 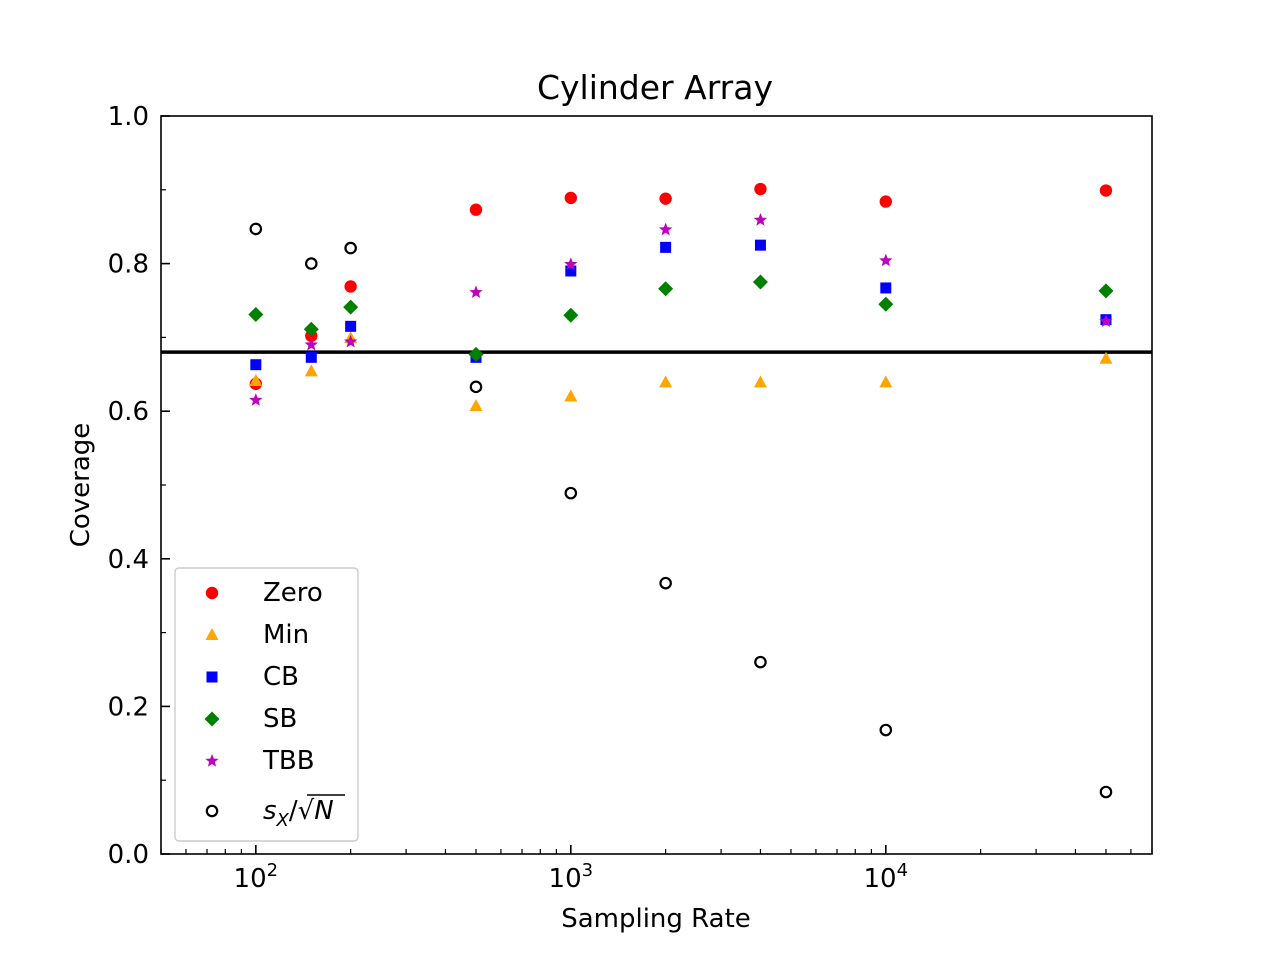 What do you see at coordinates (655, 87) in the screenshot?
I see `chart-title: Cylinder Array` at bounding box center [655, 87].